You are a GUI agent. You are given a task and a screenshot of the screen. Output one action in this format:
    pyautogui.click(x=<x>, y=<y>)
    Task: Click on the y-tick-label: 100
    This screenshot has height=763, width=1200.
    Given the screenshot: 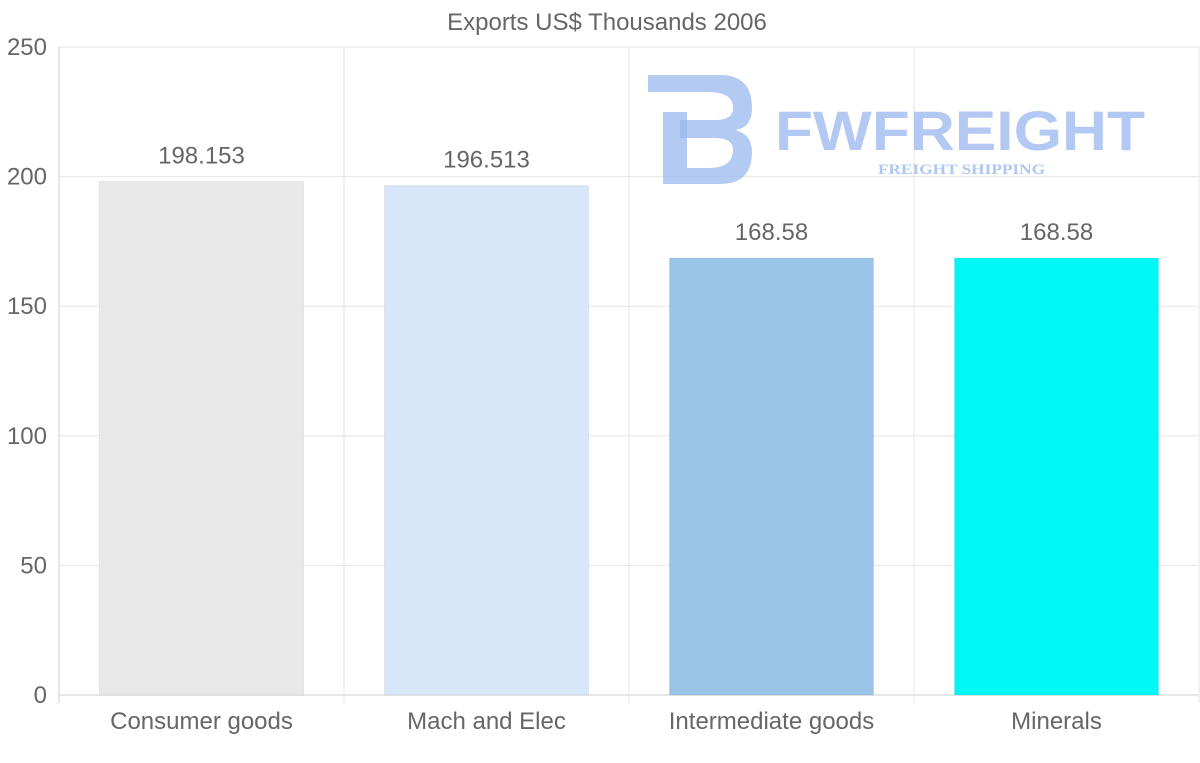 What is the action you would take?
    pyautogui.click(x=27, y=436)
    